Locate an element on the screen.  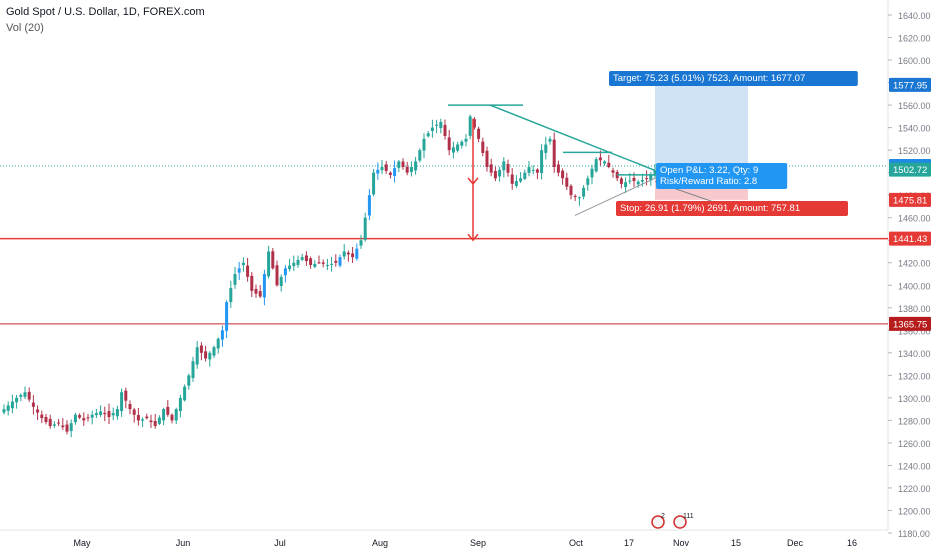
y-tick-label: 1600.00 is located at coordinates (914, 61).